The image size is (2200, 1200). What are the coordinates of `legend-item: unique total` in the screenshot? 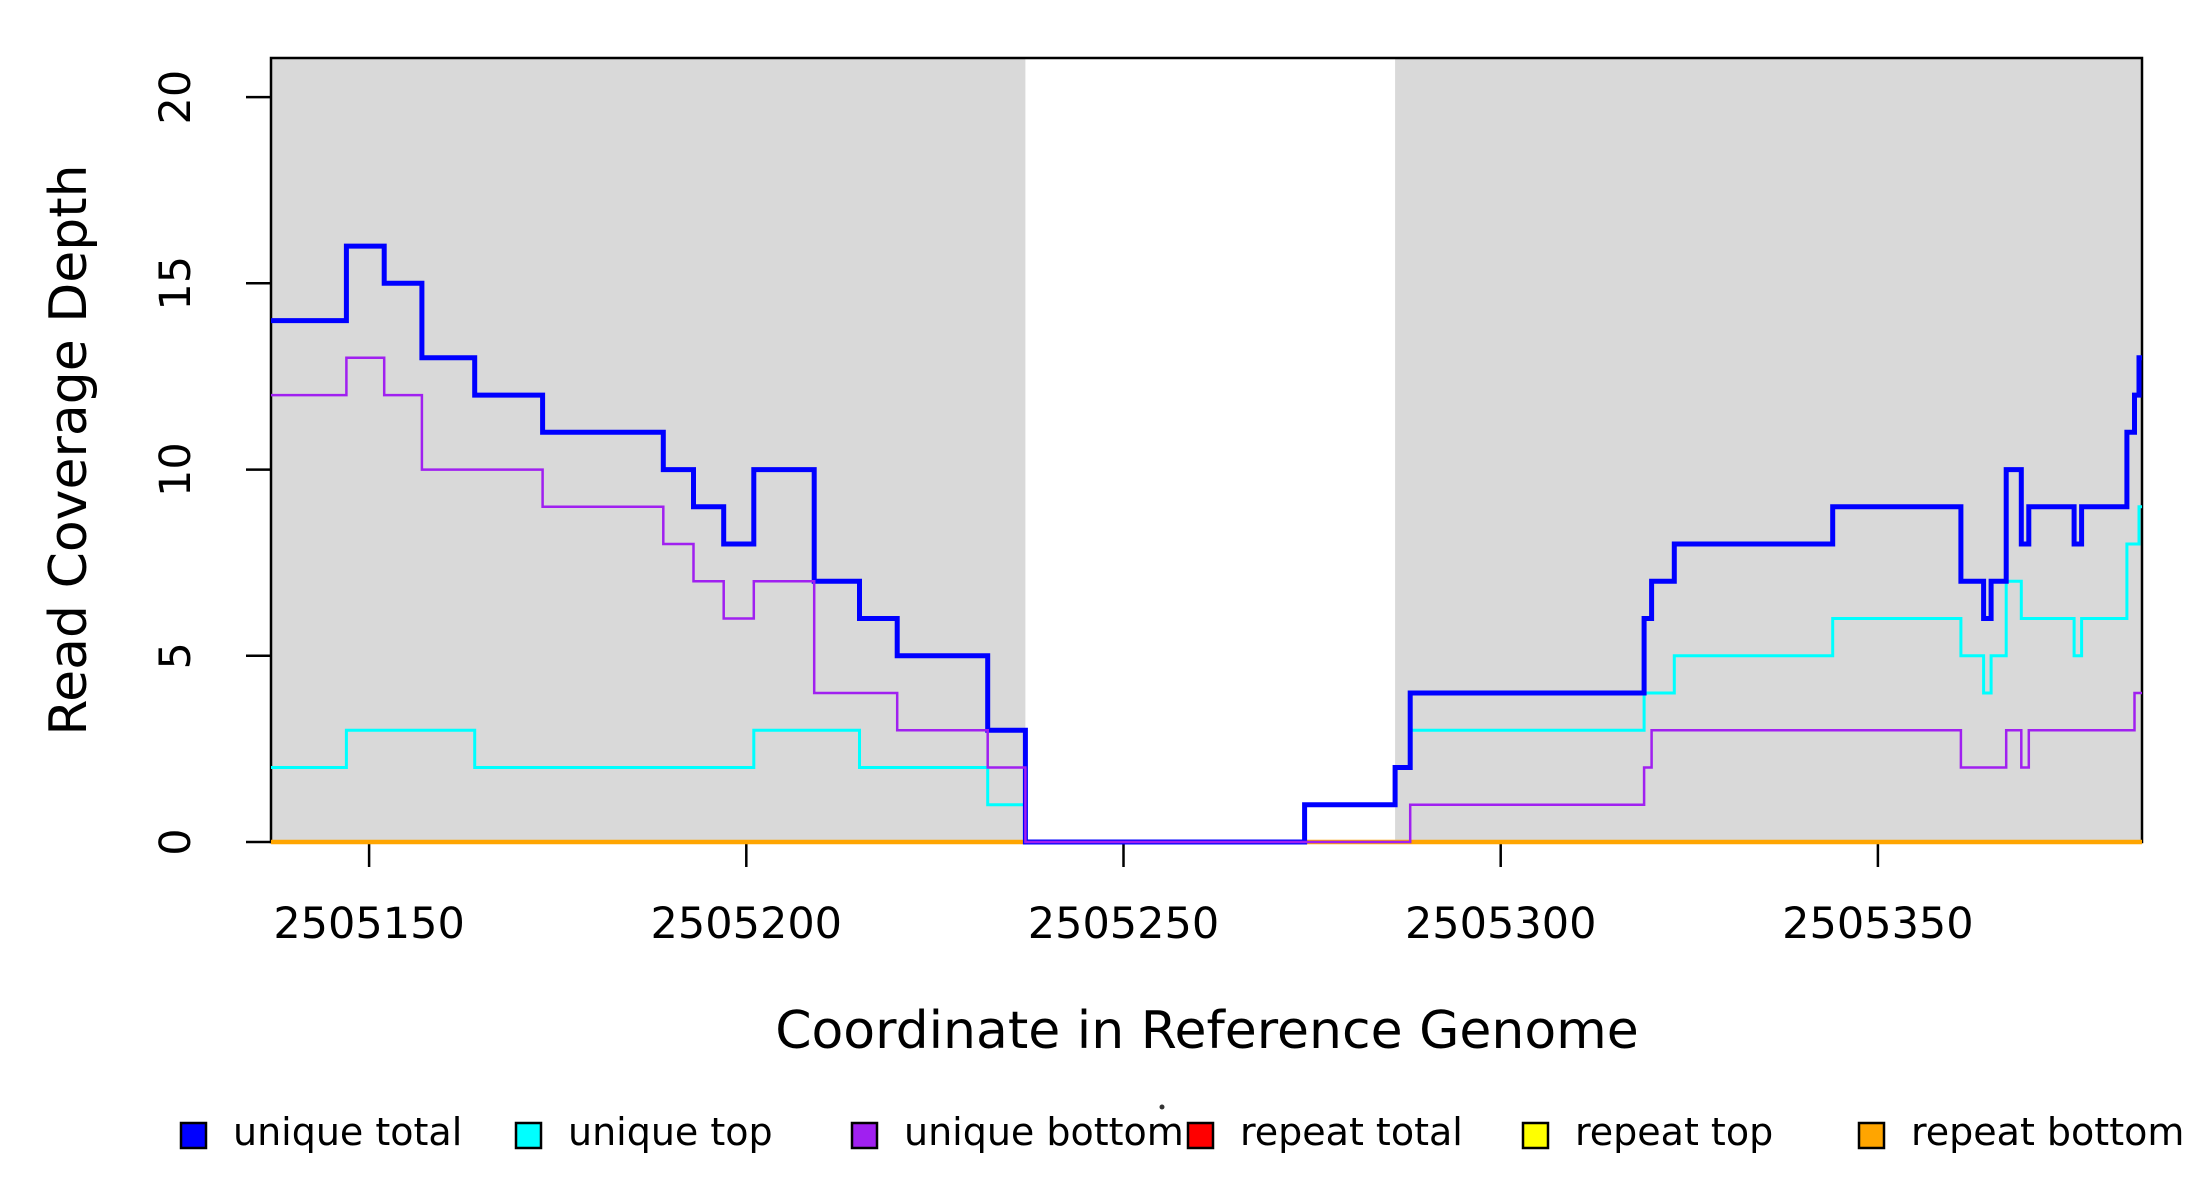 It's located at (320, 1132).